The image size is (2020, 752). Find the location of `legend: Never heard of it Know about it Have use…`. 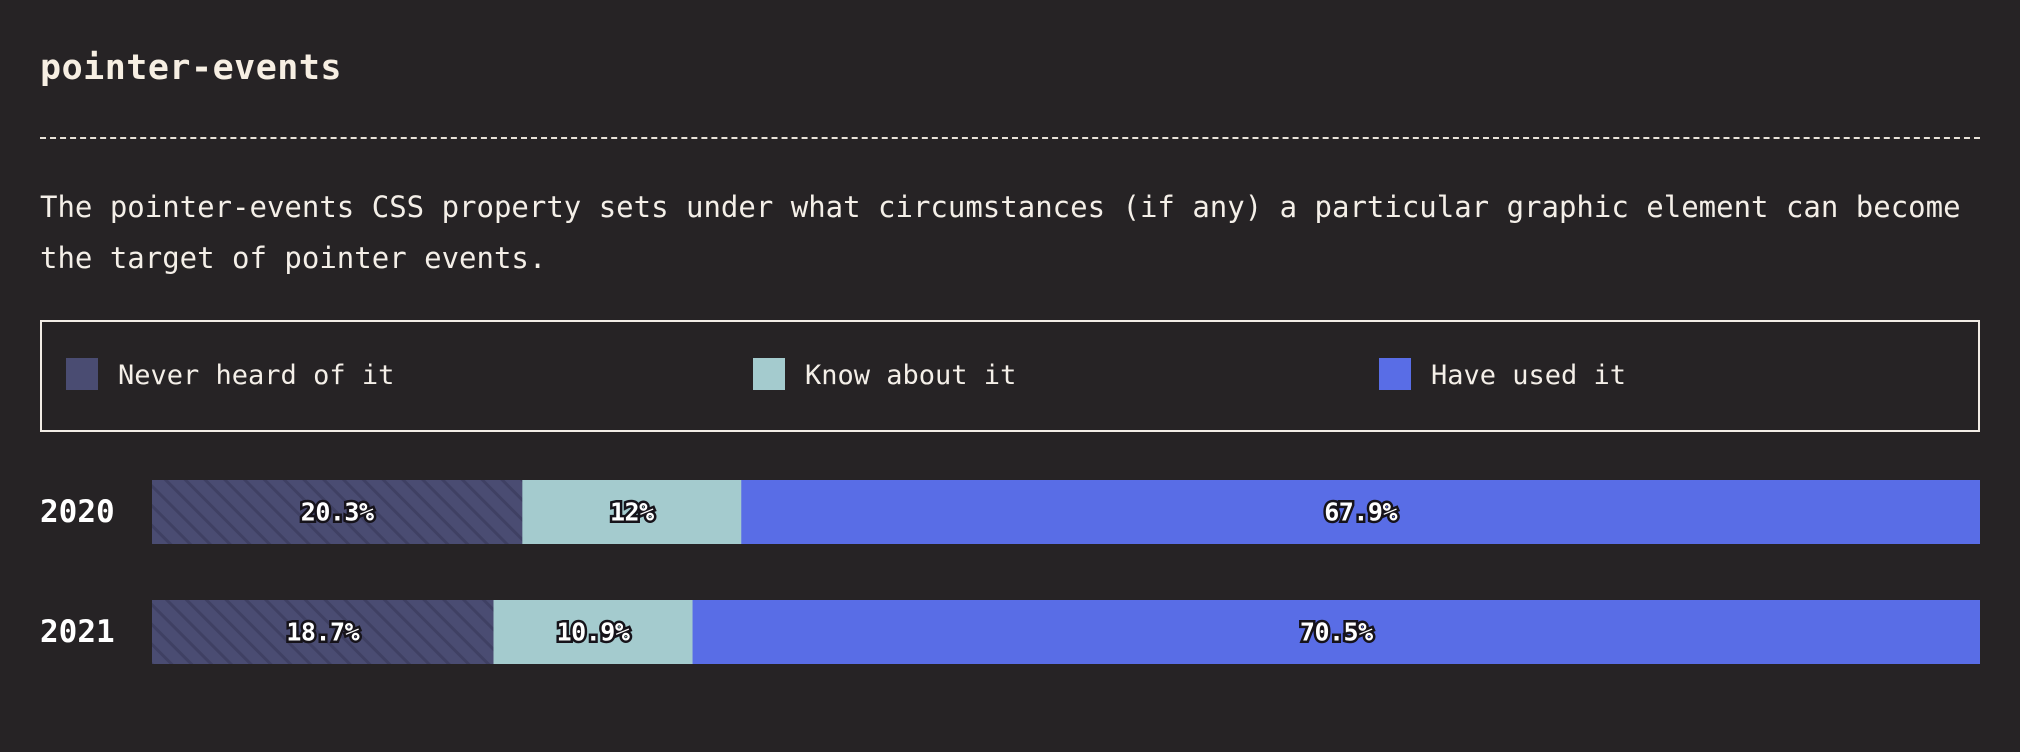

legend: Never heard of it Know about it Have use… is located at coordinates (1010, 376).